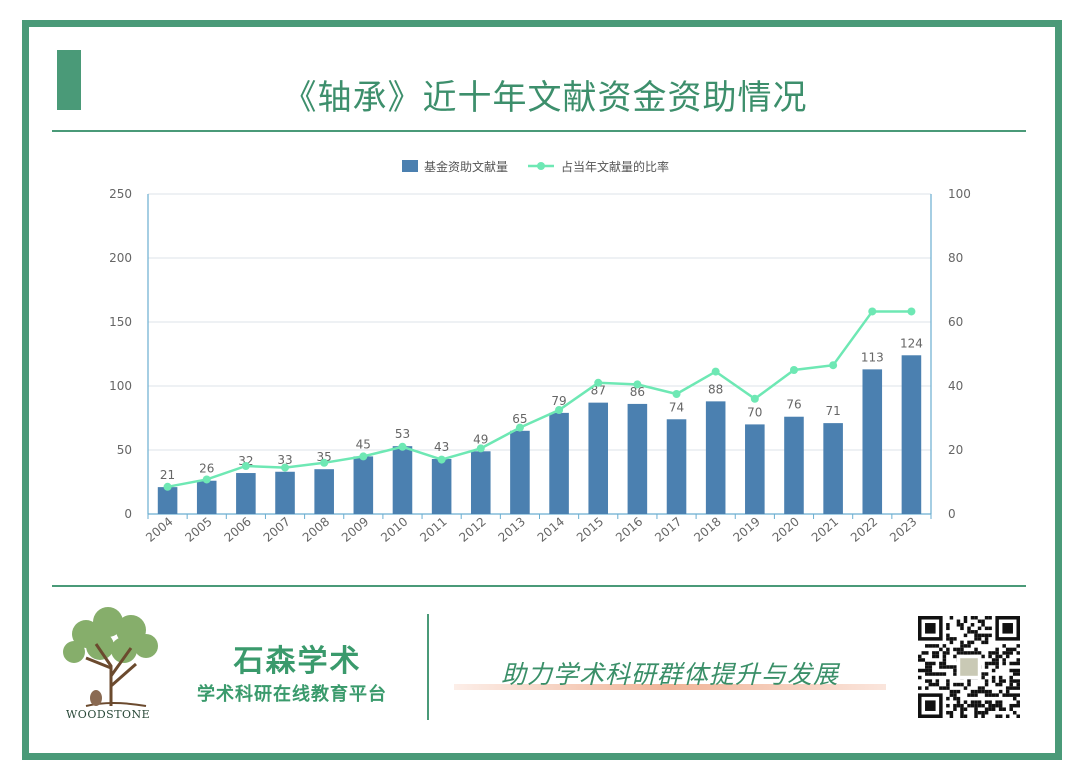  What do you see at coordinates (755, 469) in the screenshot?
I see `bar-2019` at bounding box center [755, 469].